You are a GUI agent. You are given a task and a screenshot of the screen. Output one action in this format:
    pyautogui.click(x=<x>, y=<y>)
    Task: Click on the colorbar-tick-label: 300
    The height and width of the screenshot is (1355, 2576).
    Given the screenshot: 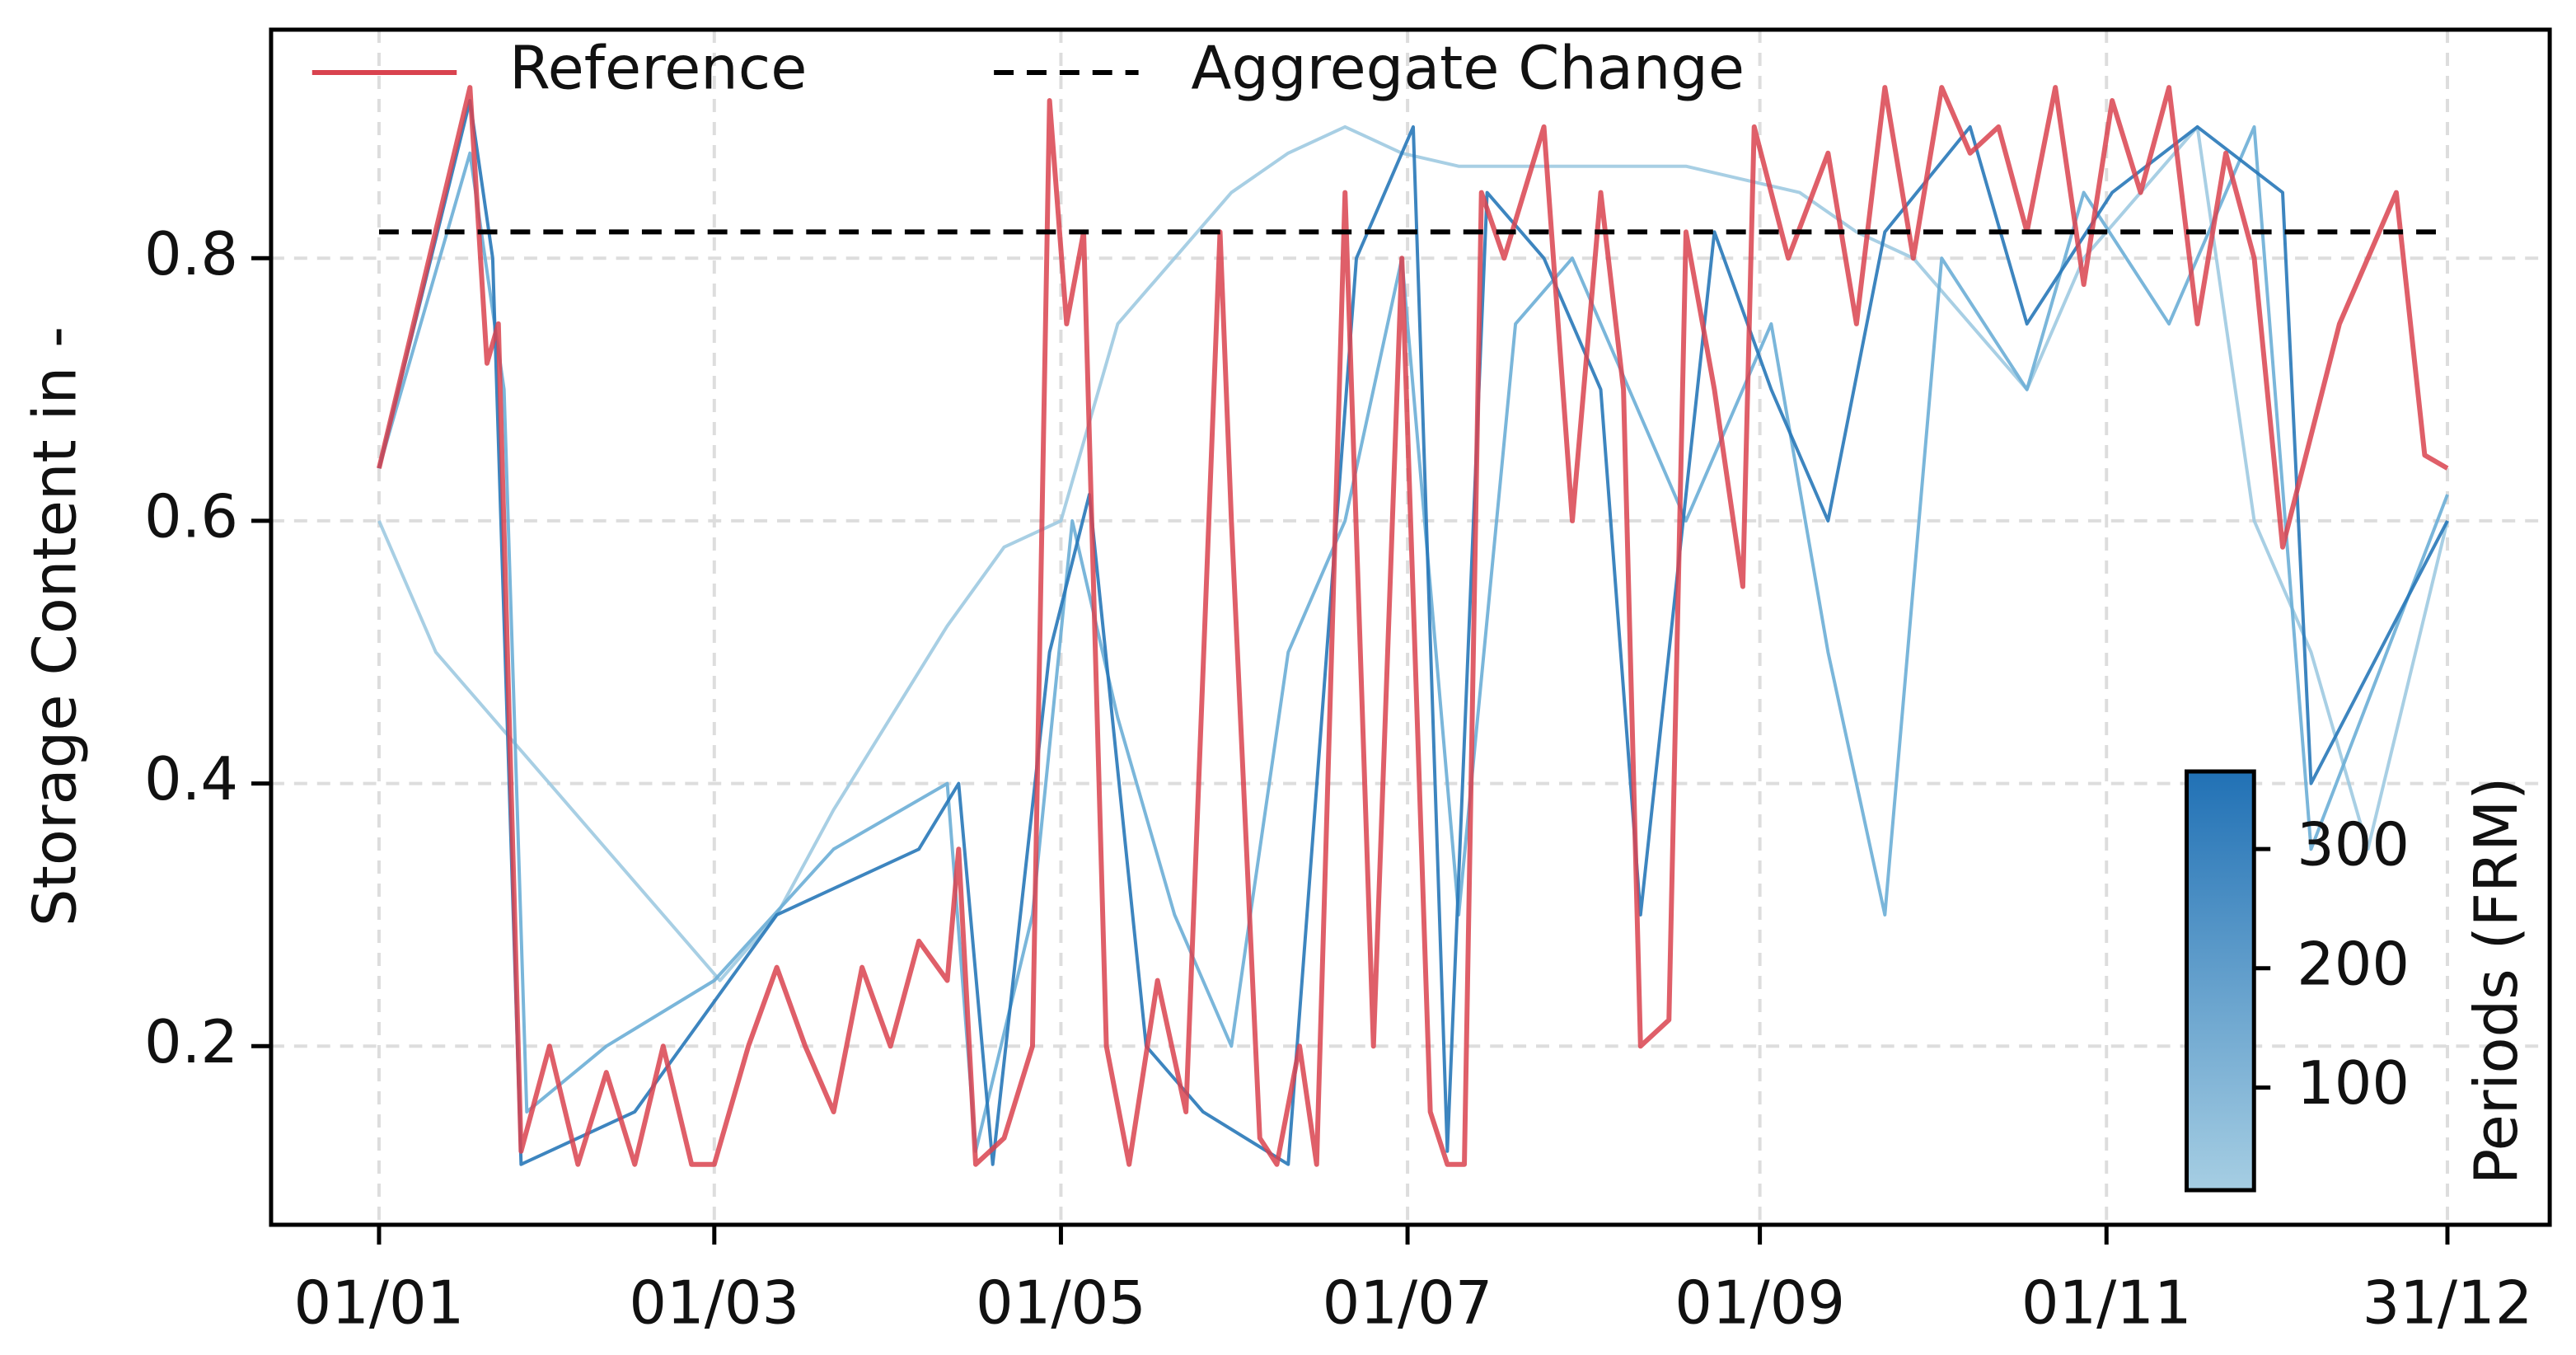 What is the action you would take?
    pyautogui.click(x=2353, y=844)
    